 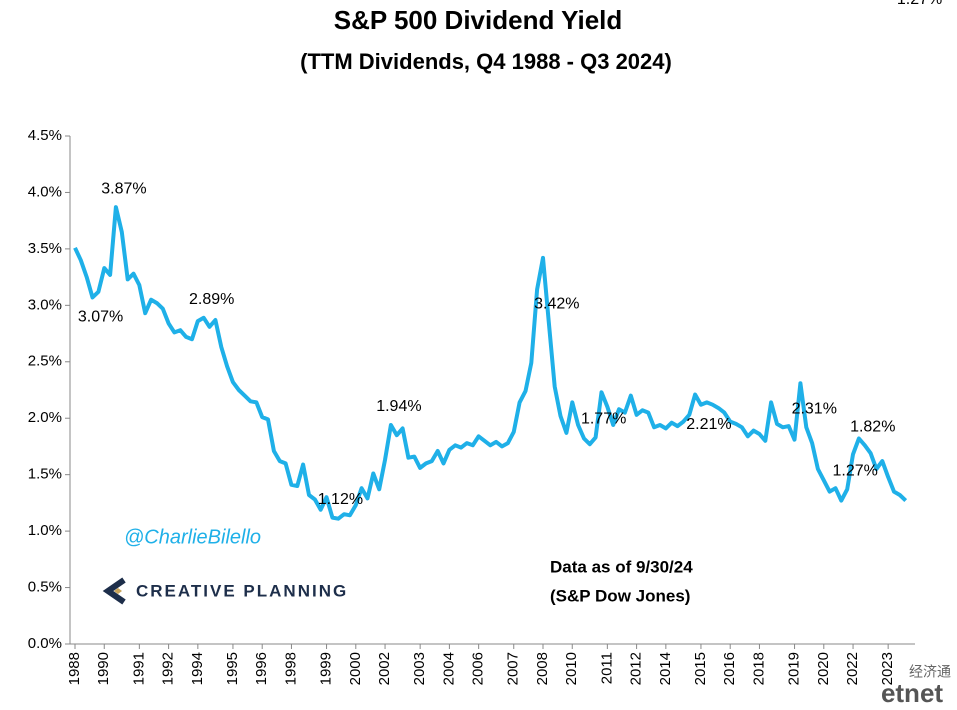 What do you see at coordinates (100, 317) in the screenshot?
I see `data-label: 3.07%` at bounding box center [100, 317].